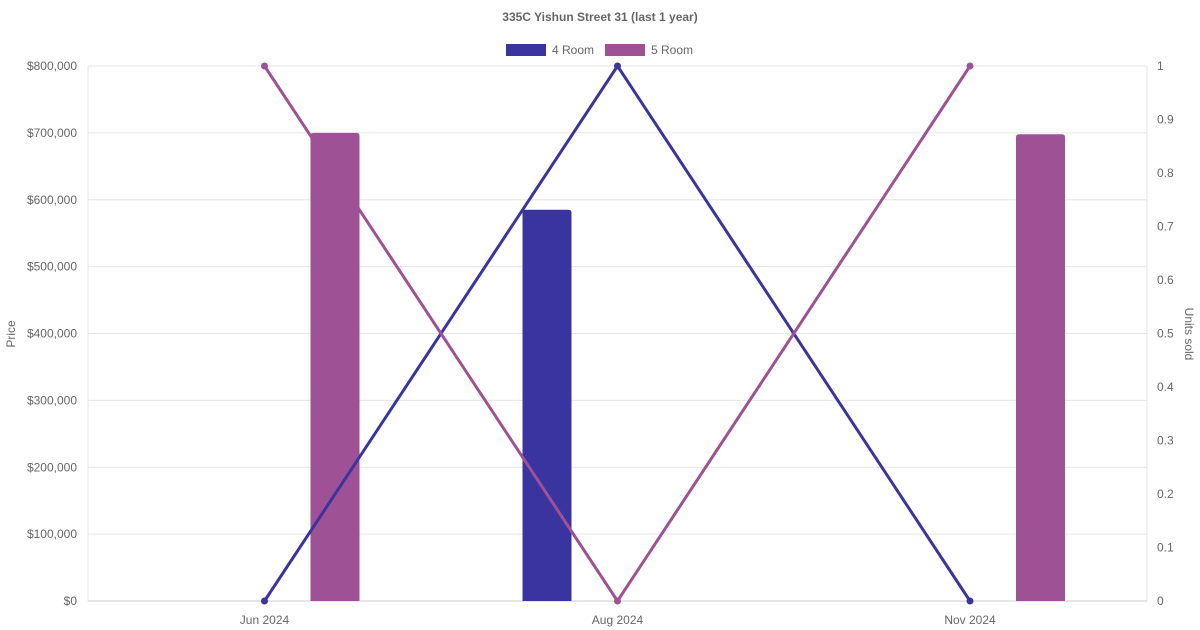  What do you see at coordinates (52, 66) in the screenshot?
I see `left-tick-label: $800,000` at bounding box center [52, 66].